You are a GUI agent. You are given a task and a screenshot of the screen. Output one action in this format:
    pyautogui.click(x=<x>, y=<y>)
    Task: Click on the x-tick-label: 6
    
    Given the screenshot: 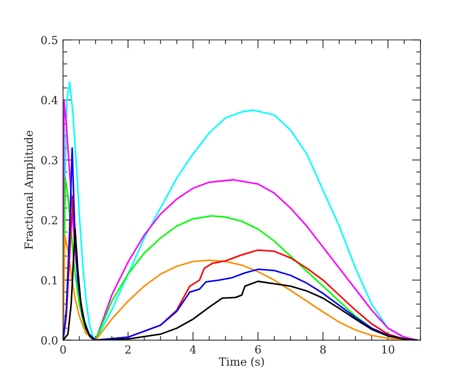 What is the action you would take?
    pyautogui.click(x=258, y=349)
    